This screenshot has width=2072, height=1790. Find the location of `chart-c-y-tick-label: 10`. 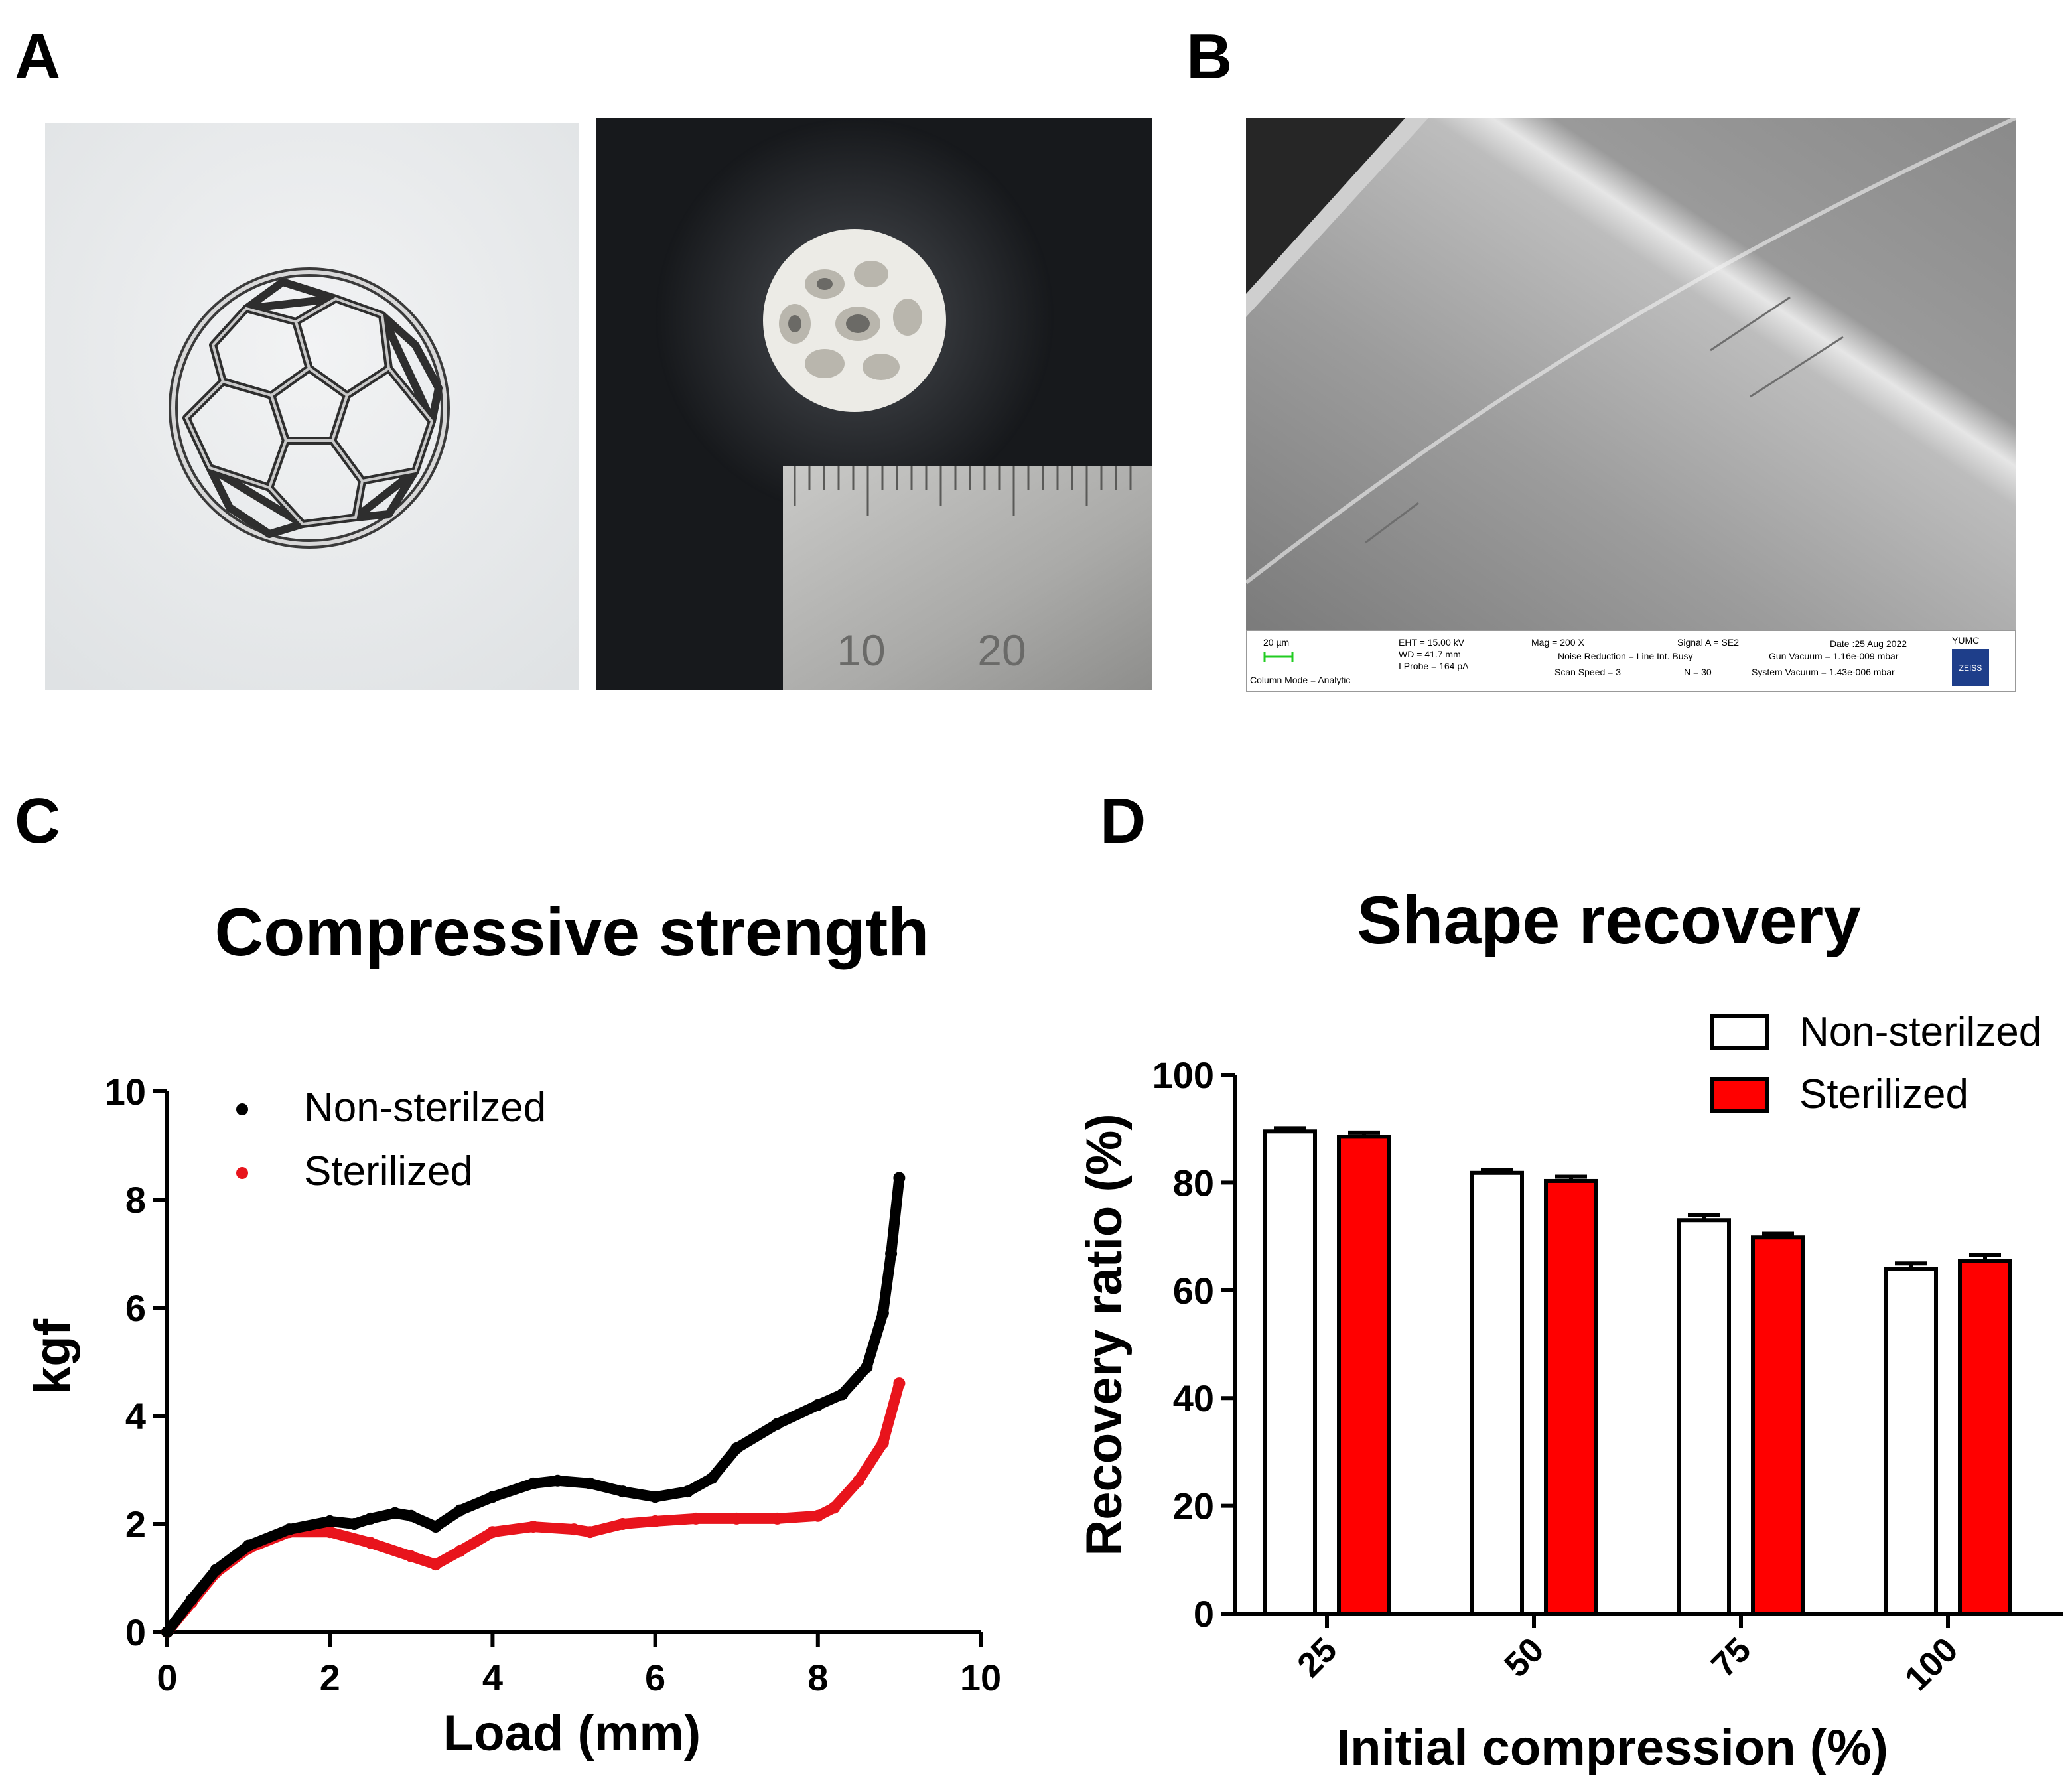

chart-c-y-tick-label: 10 is located at coordinates (125, 1092).